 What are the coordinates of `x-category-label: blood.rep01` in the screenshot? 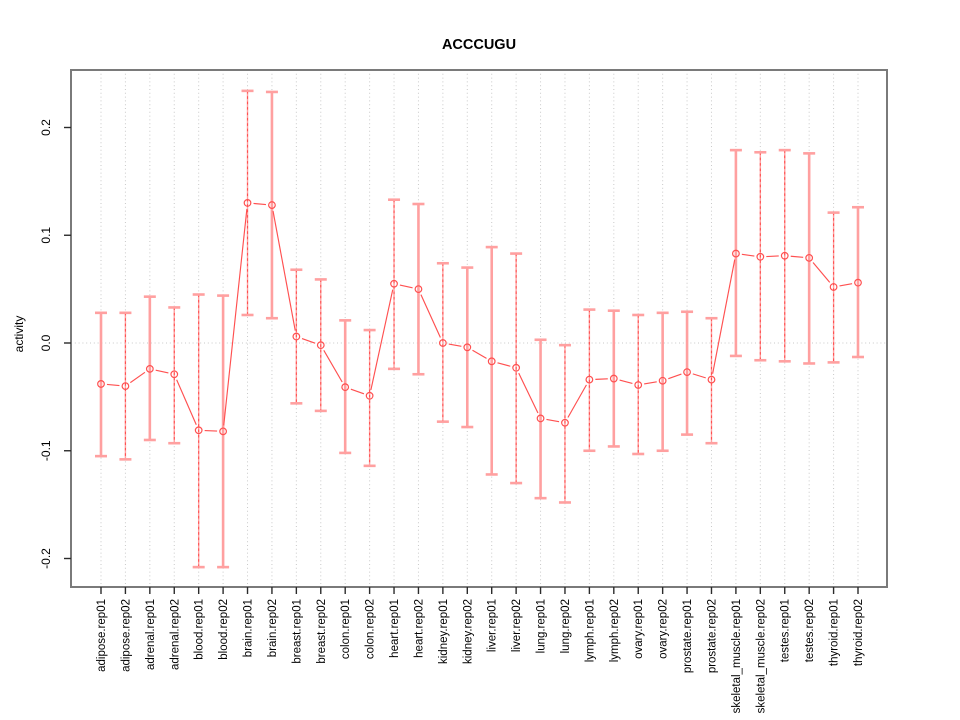 It's located at (200, 629).